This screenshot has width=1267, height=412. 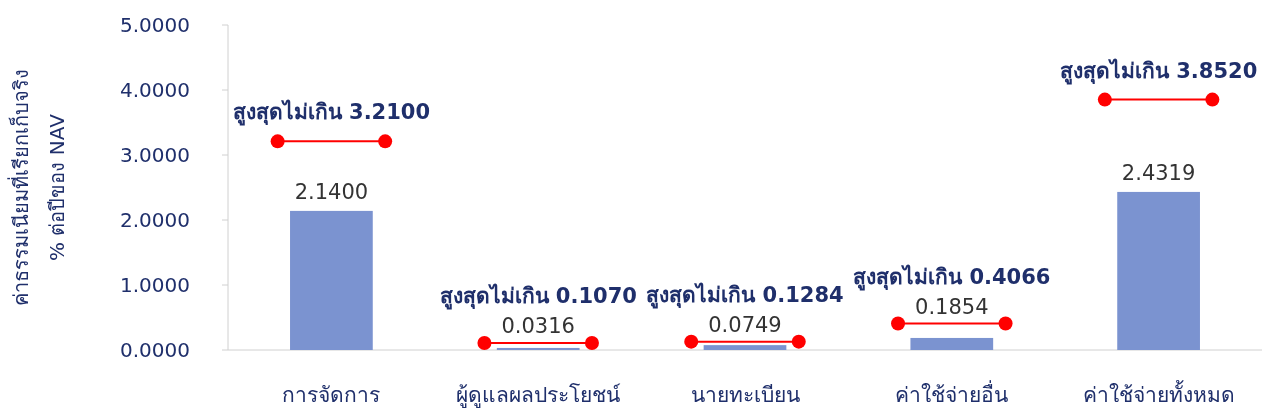 I want to click on data-label: สูงสุดไม่เกิน 0.4066, so click(x=952, y=277).